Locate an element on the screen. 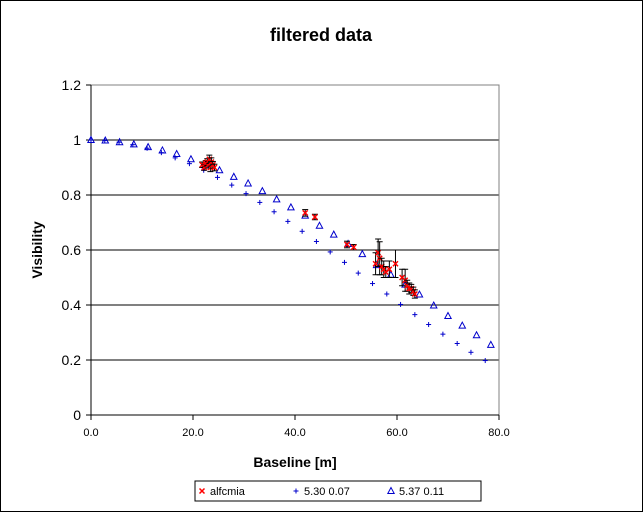 This screenshot has height=512, width=643. x-axis-title: Baseline [m] is located at coordinates (294, 462).